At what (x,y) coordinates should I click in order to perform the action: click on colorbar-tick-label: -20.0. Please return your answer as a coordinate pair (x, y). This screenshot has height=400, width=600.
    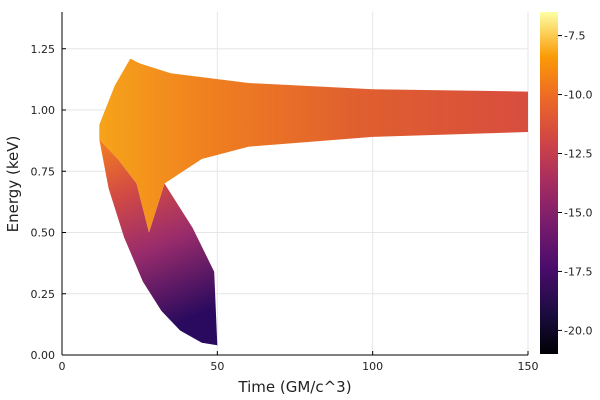
    Looking at the image, I should click on (578, 330).